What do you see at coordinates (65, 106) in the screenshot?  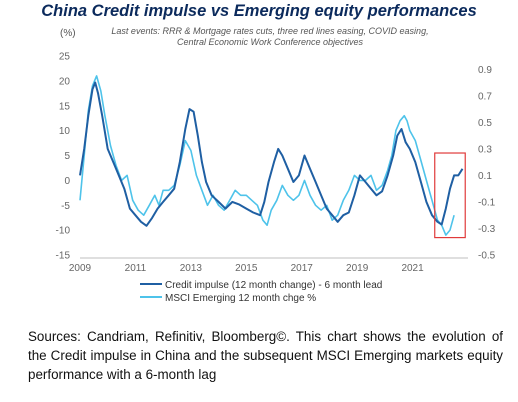 I see `y-left-tick-6: 15` at bounding box center [65, 106].